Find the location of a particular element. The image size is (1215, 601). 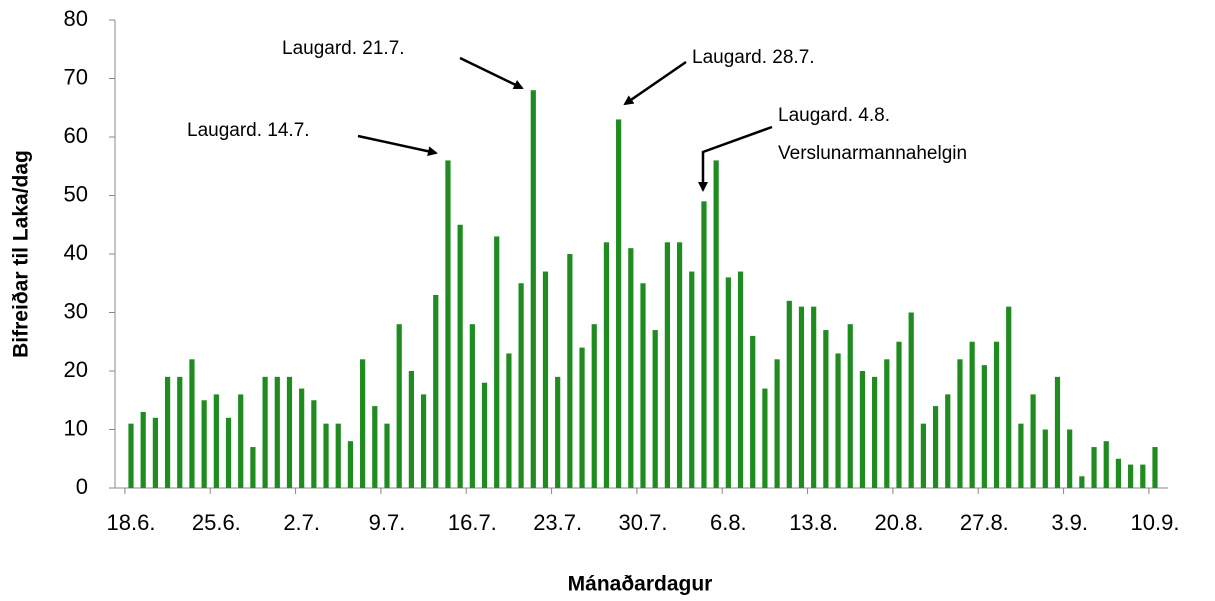

annotation-text: Laugard. 21.7. is located at coordinates (343, 48).